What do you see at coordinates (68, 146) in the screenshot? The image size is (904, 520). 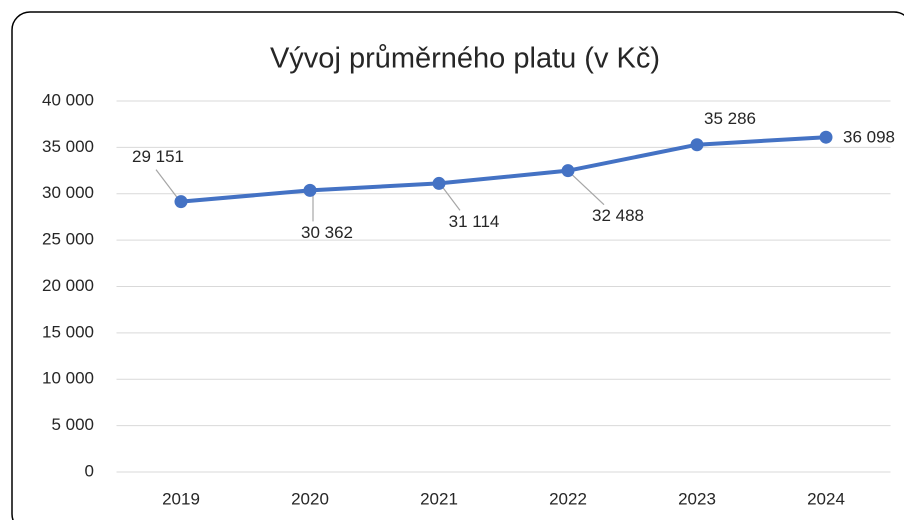 I see `y-tick-label: 35 000` at bounding box center [68, 146].